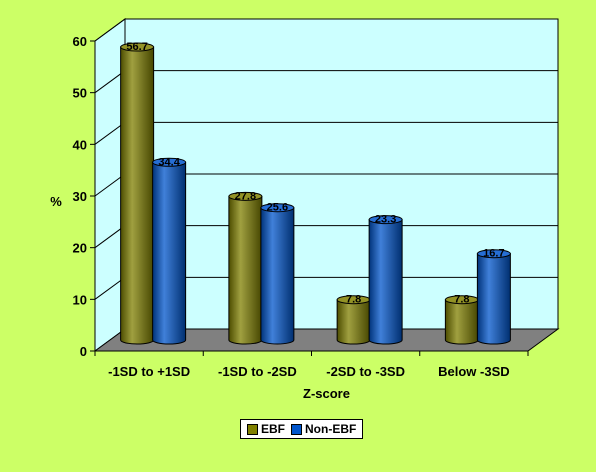 The width and height of the screenshot is (596, 472). What do you see at coordinates (80, 248) in the screenshot?
I see `y-tick-label-20: 20` at bounding box center [80, 248].